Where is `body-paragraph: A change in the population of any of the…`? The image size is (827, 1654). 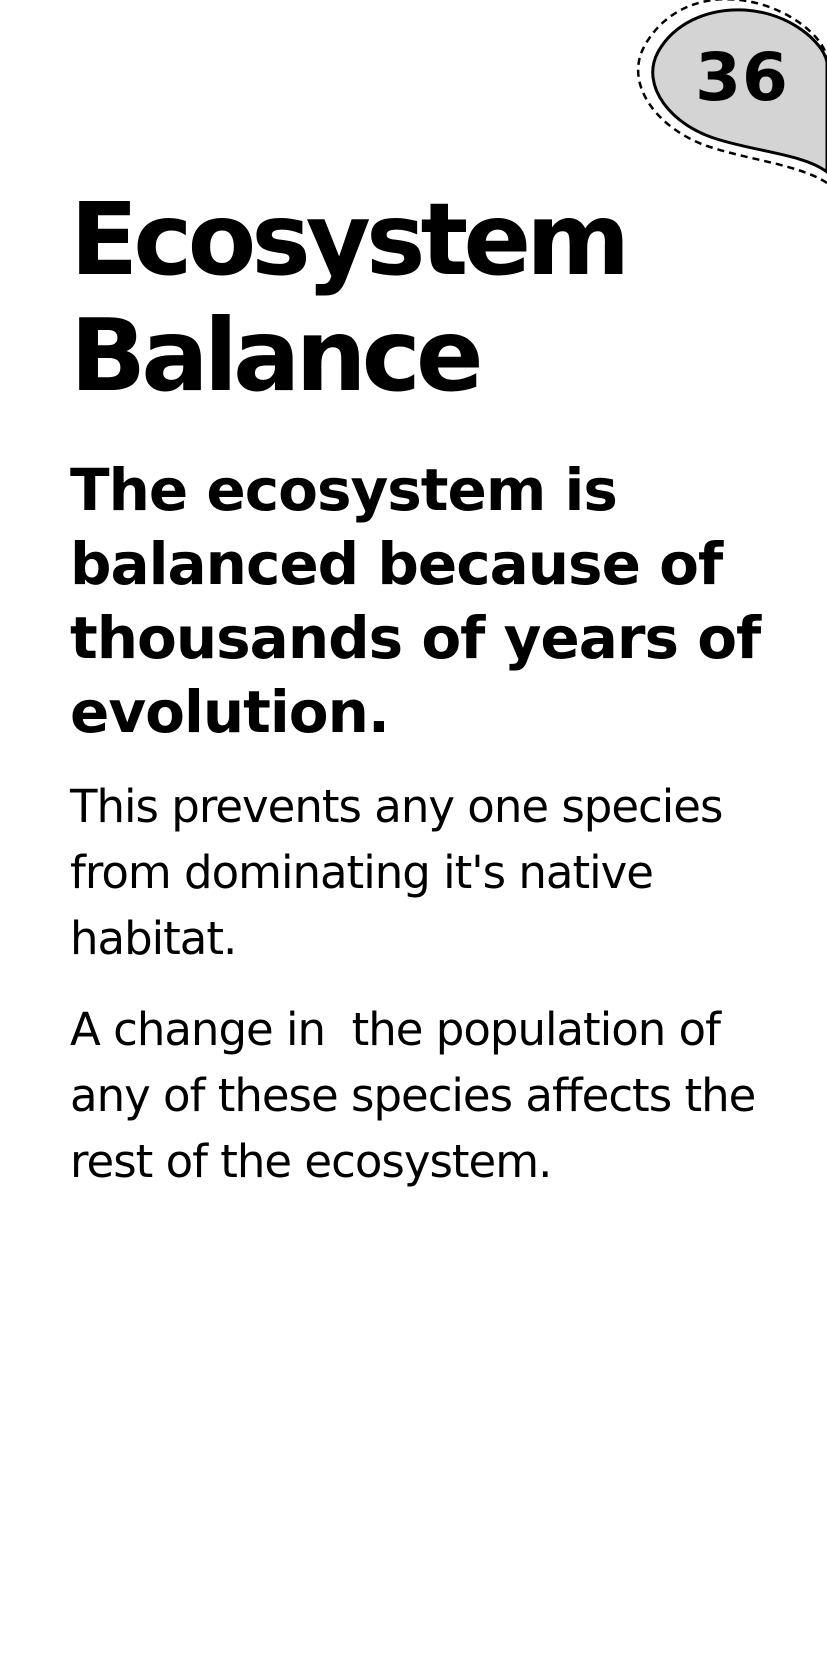
body-paragraph: A change in the population of any of the… is located at coordinates (419, 1095).